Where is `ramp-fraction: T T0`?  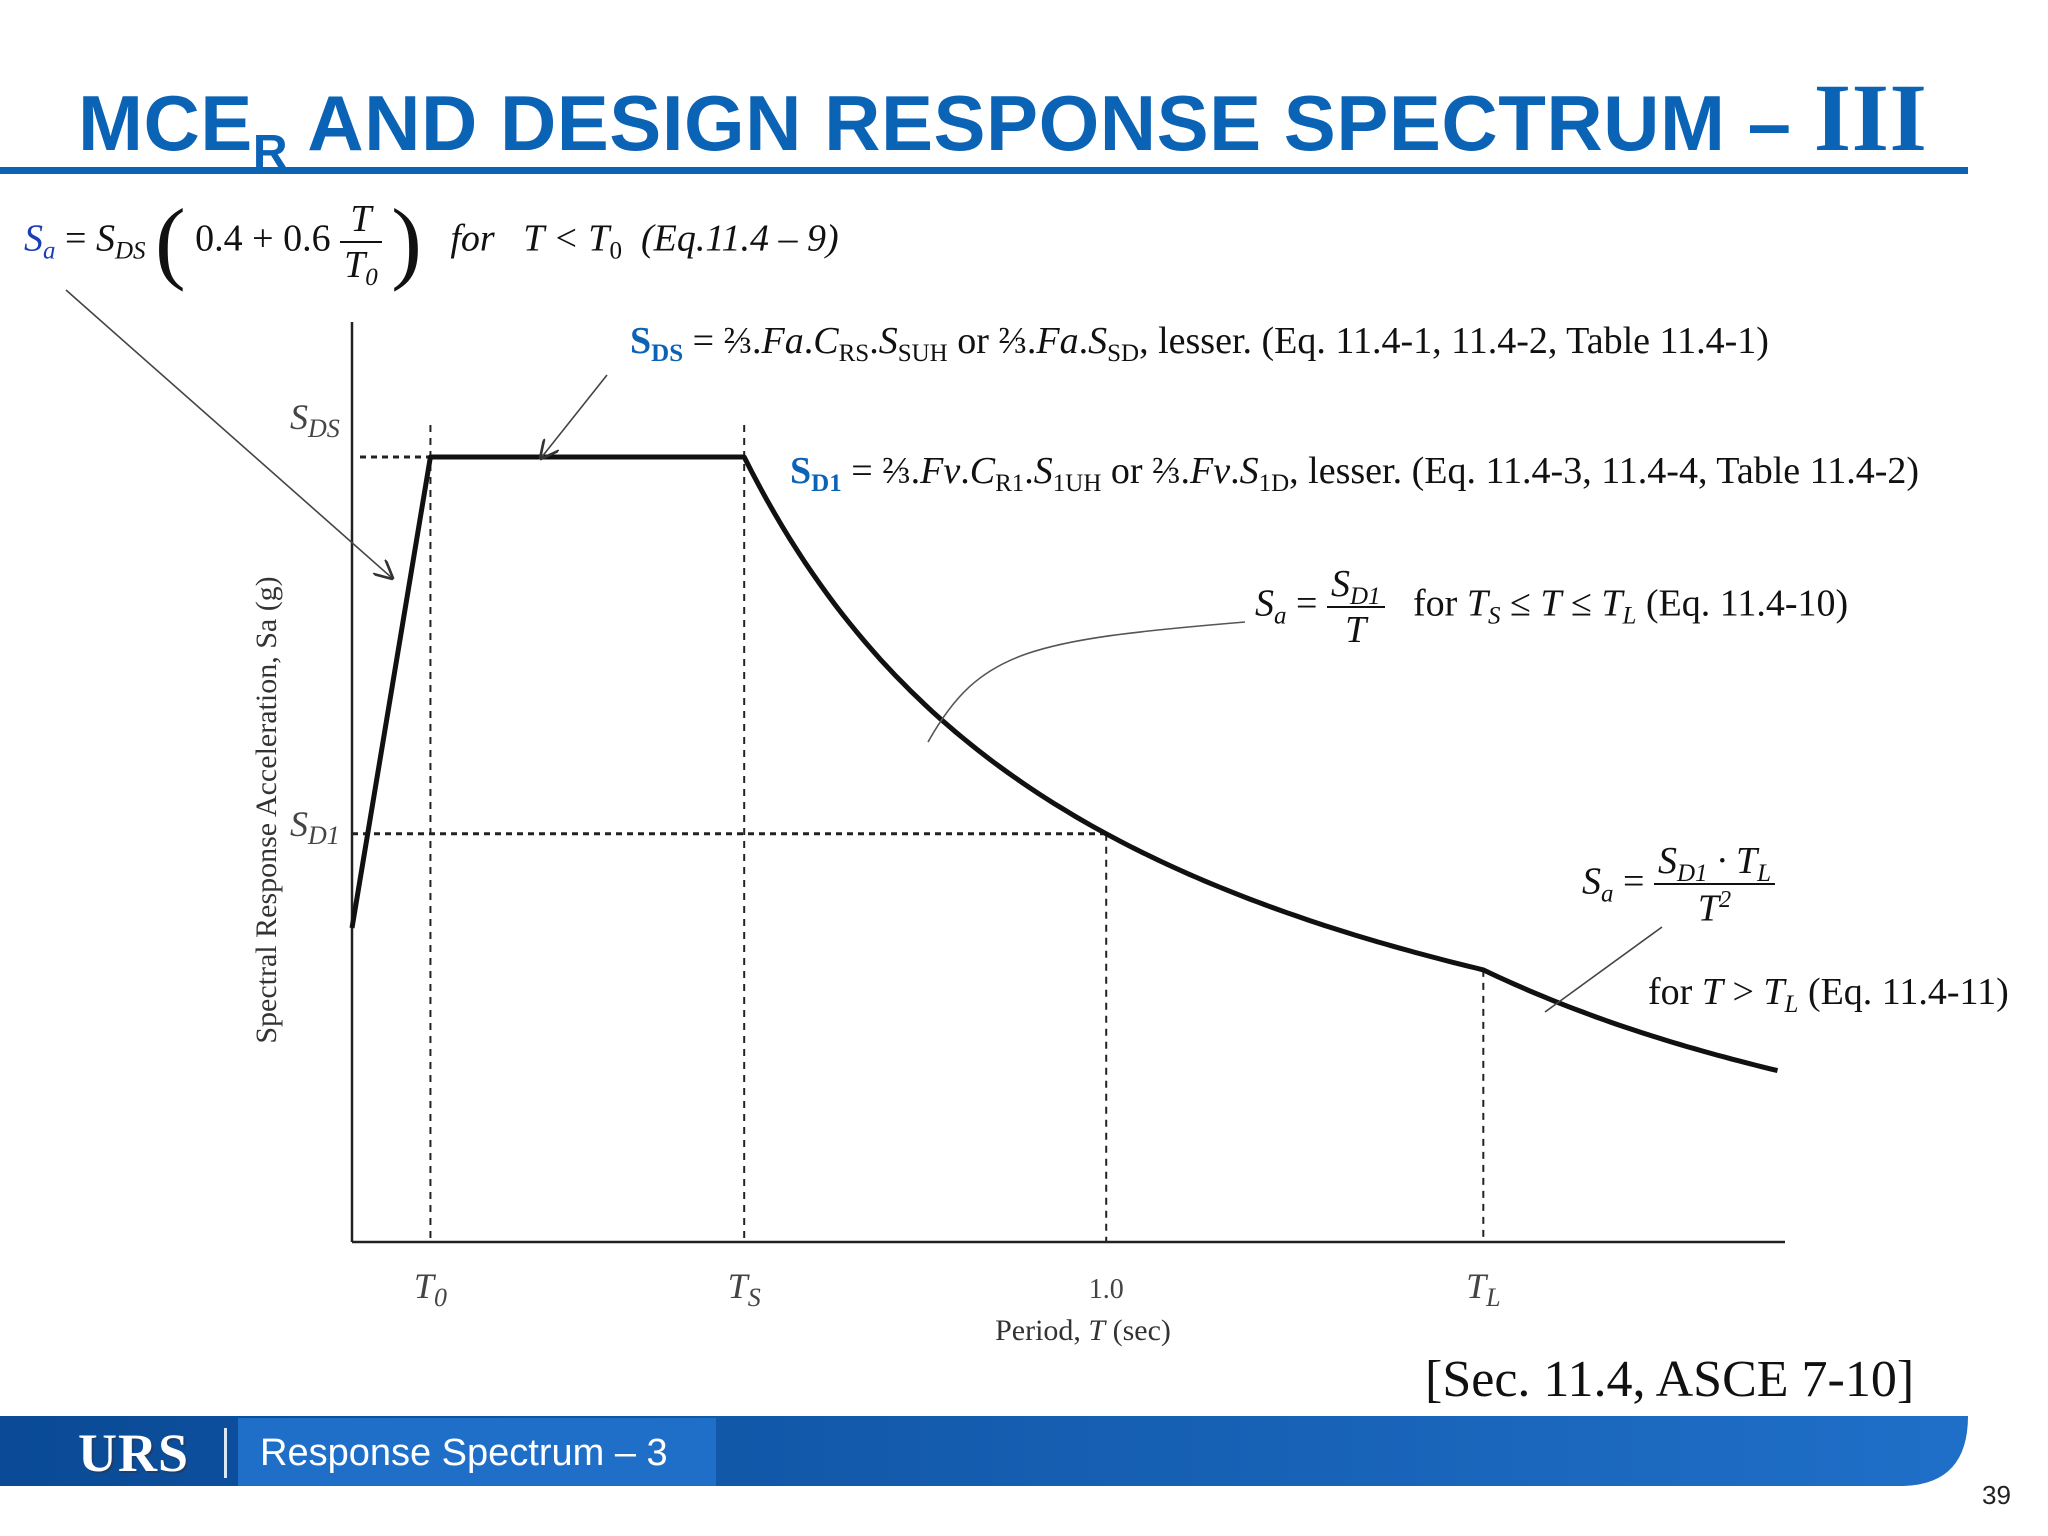 ramp-fraction: T T0 is located at coordinates (361, 245).